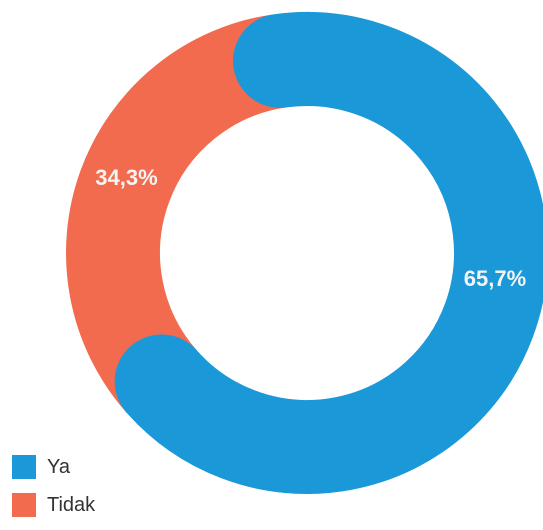 The image size is (543, 530). I want to click on chart-legend: Ya Tidak, so click(53, 492).